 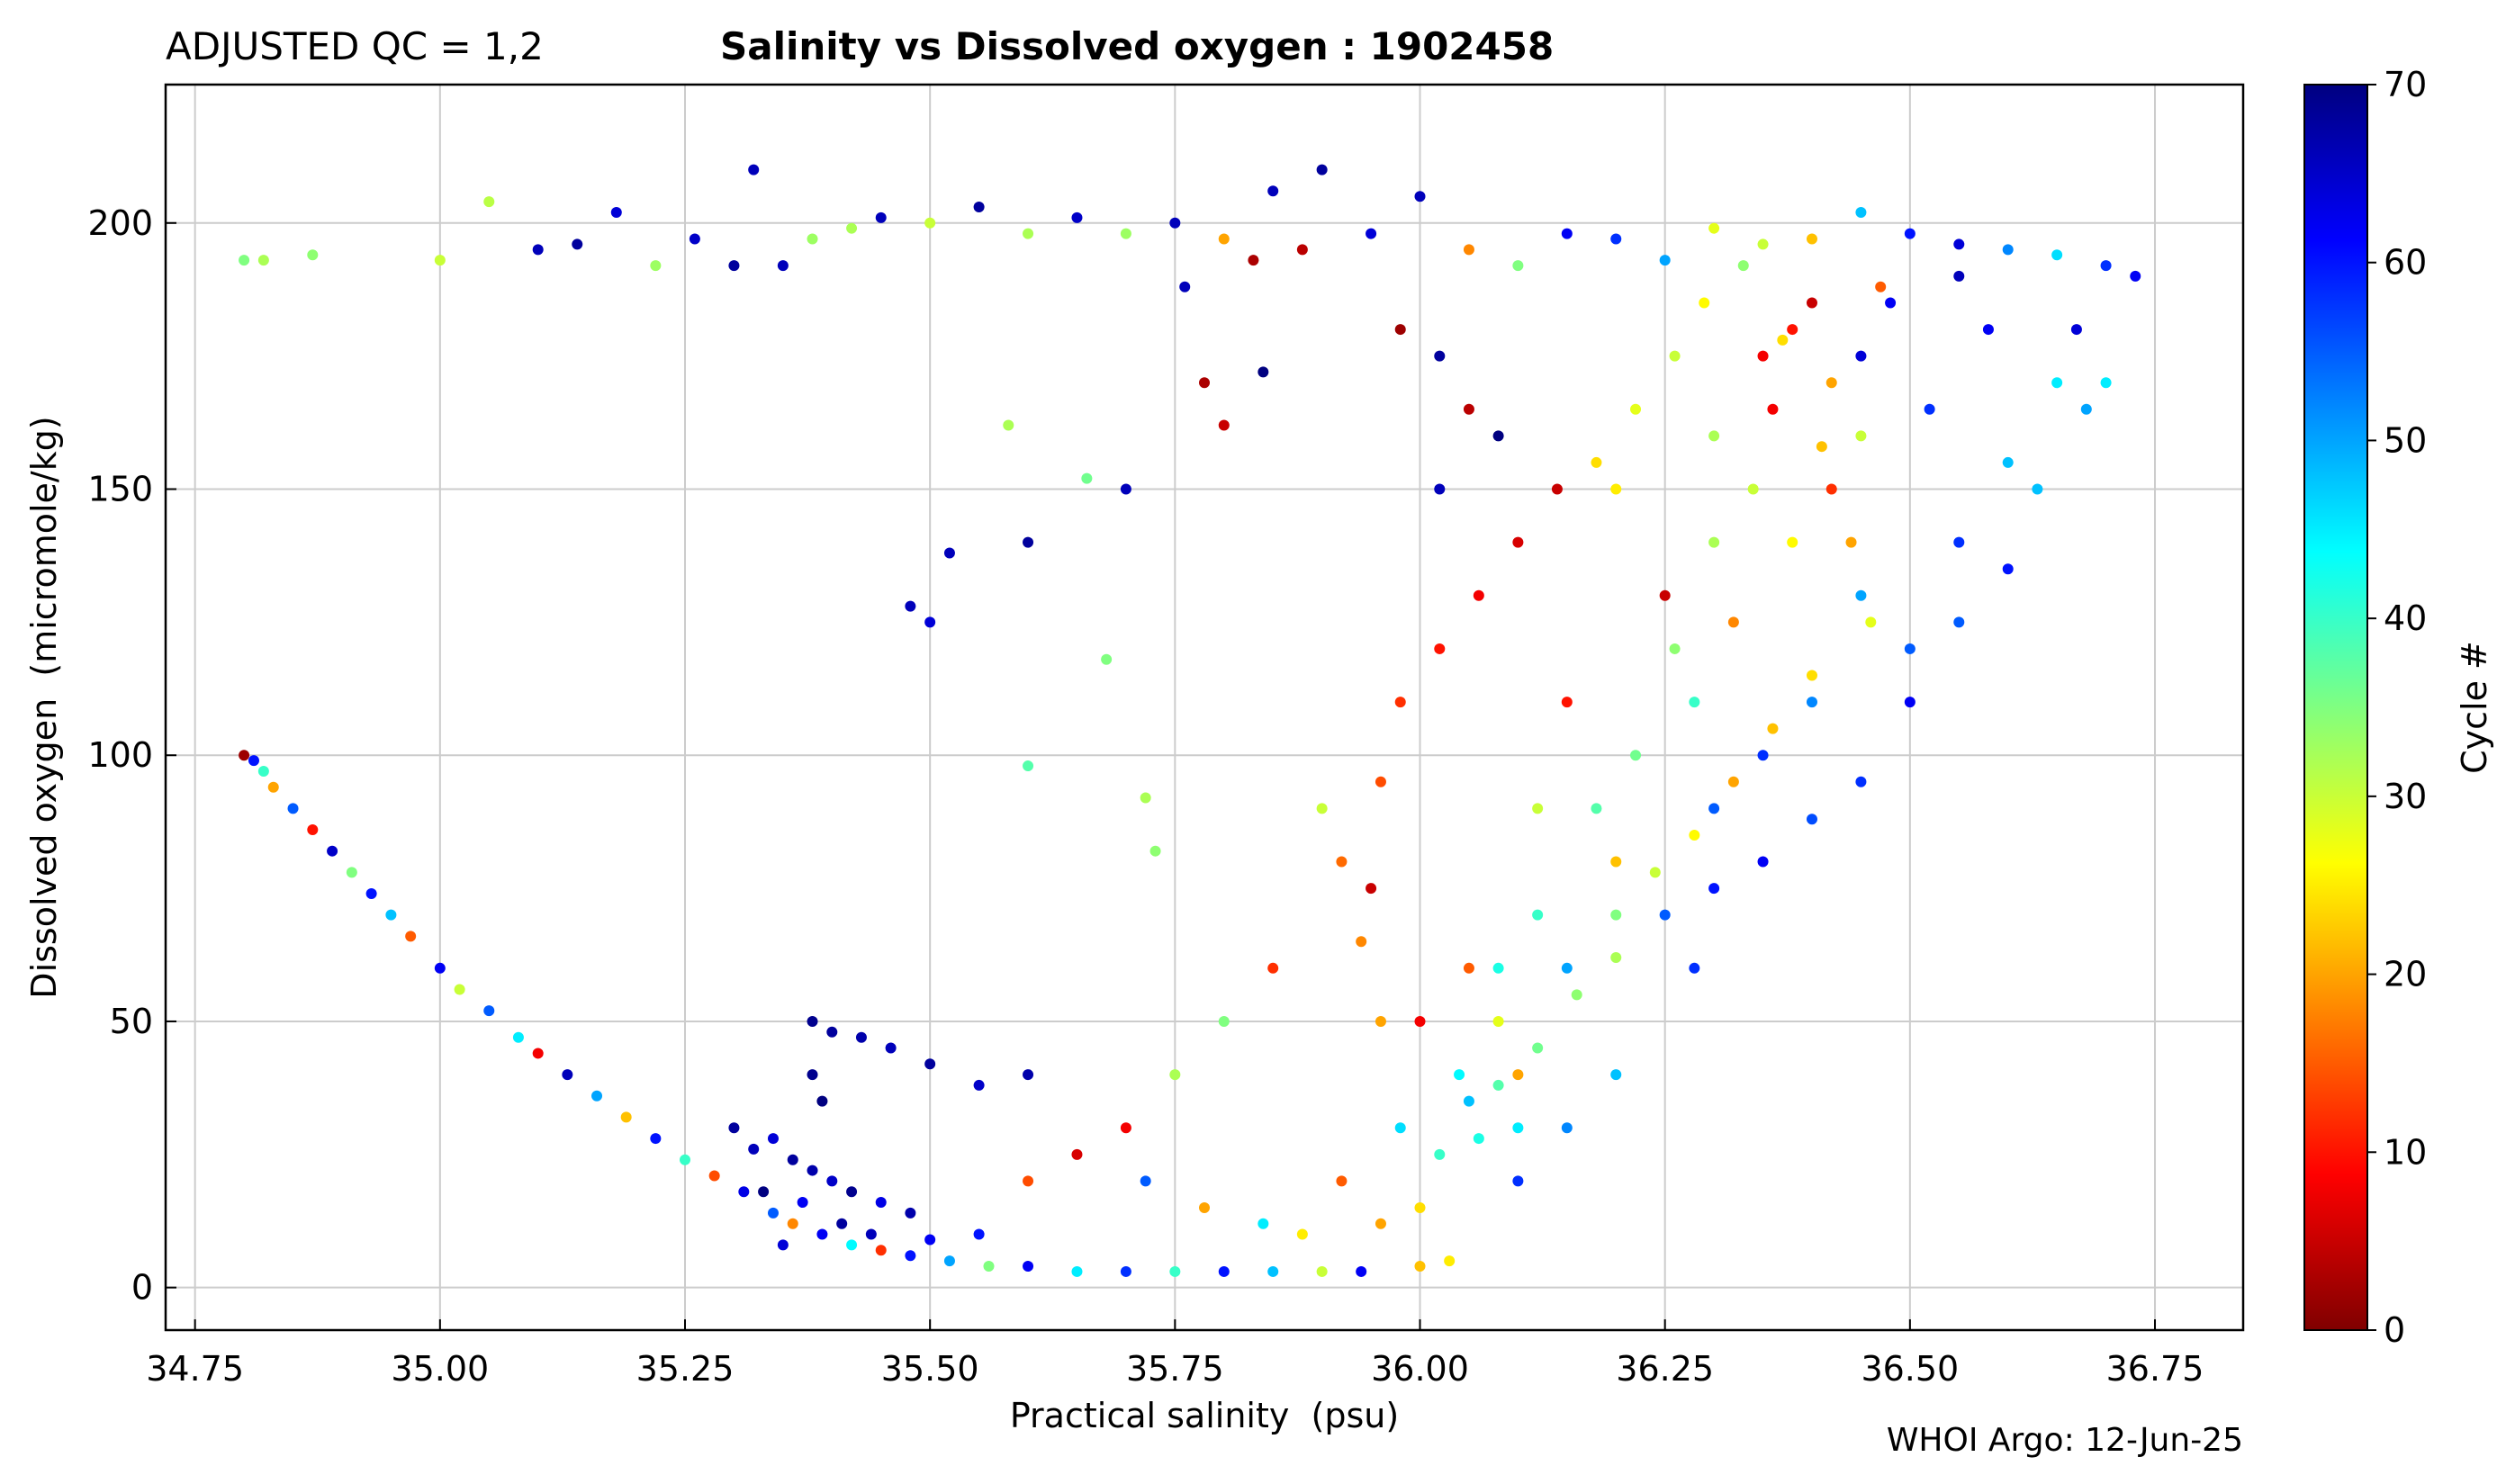 What do you see at coordinates (1204, 1416) in the screenshot?
I see `x-axis-label: Practical salinity (psu)` at bounding box center [1204, 1416].